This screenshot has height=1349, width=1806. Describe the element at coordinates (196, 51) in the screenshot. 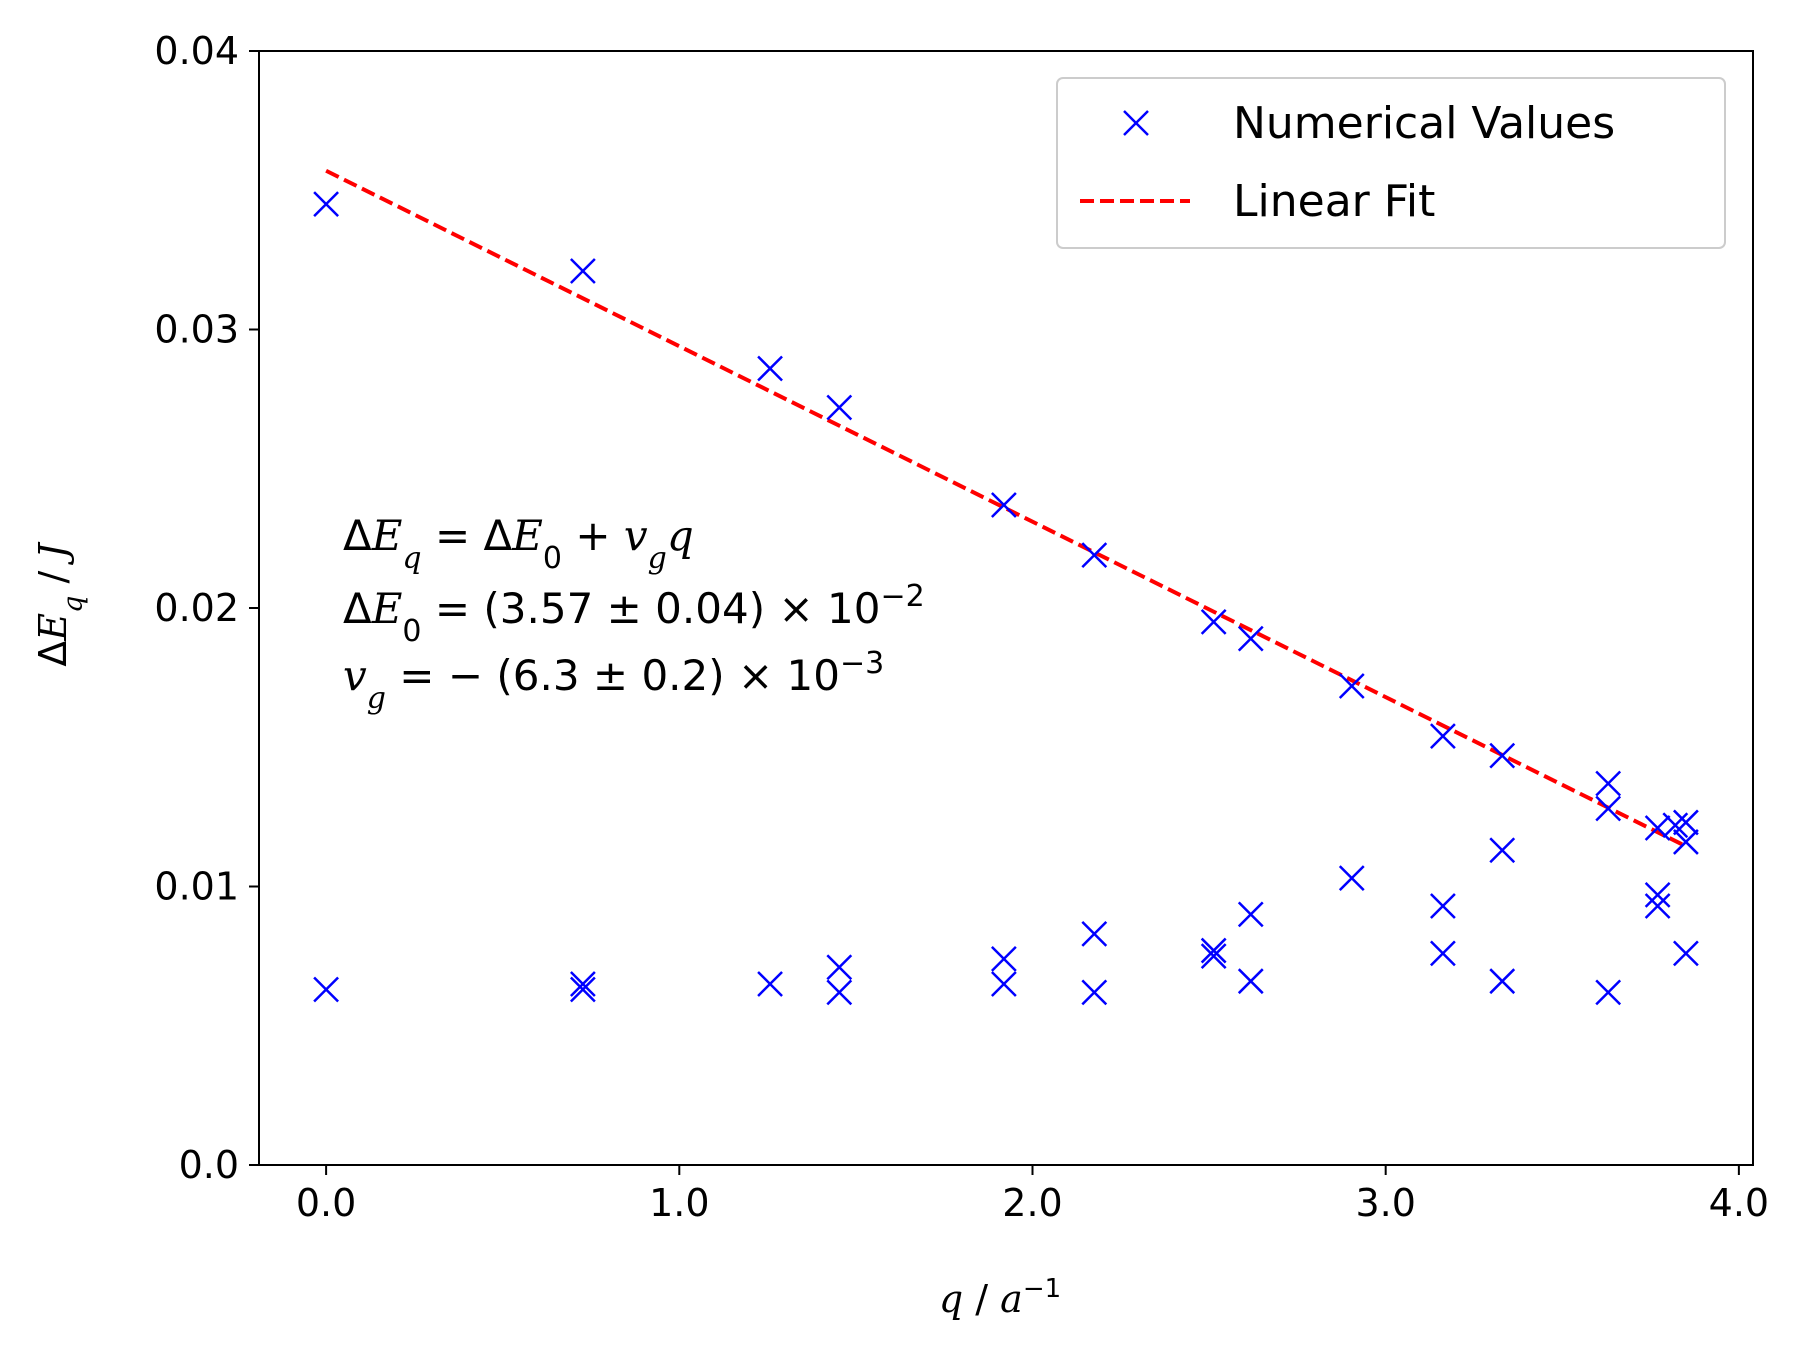

I see `y-tick-label-4: 0.04` at that location.